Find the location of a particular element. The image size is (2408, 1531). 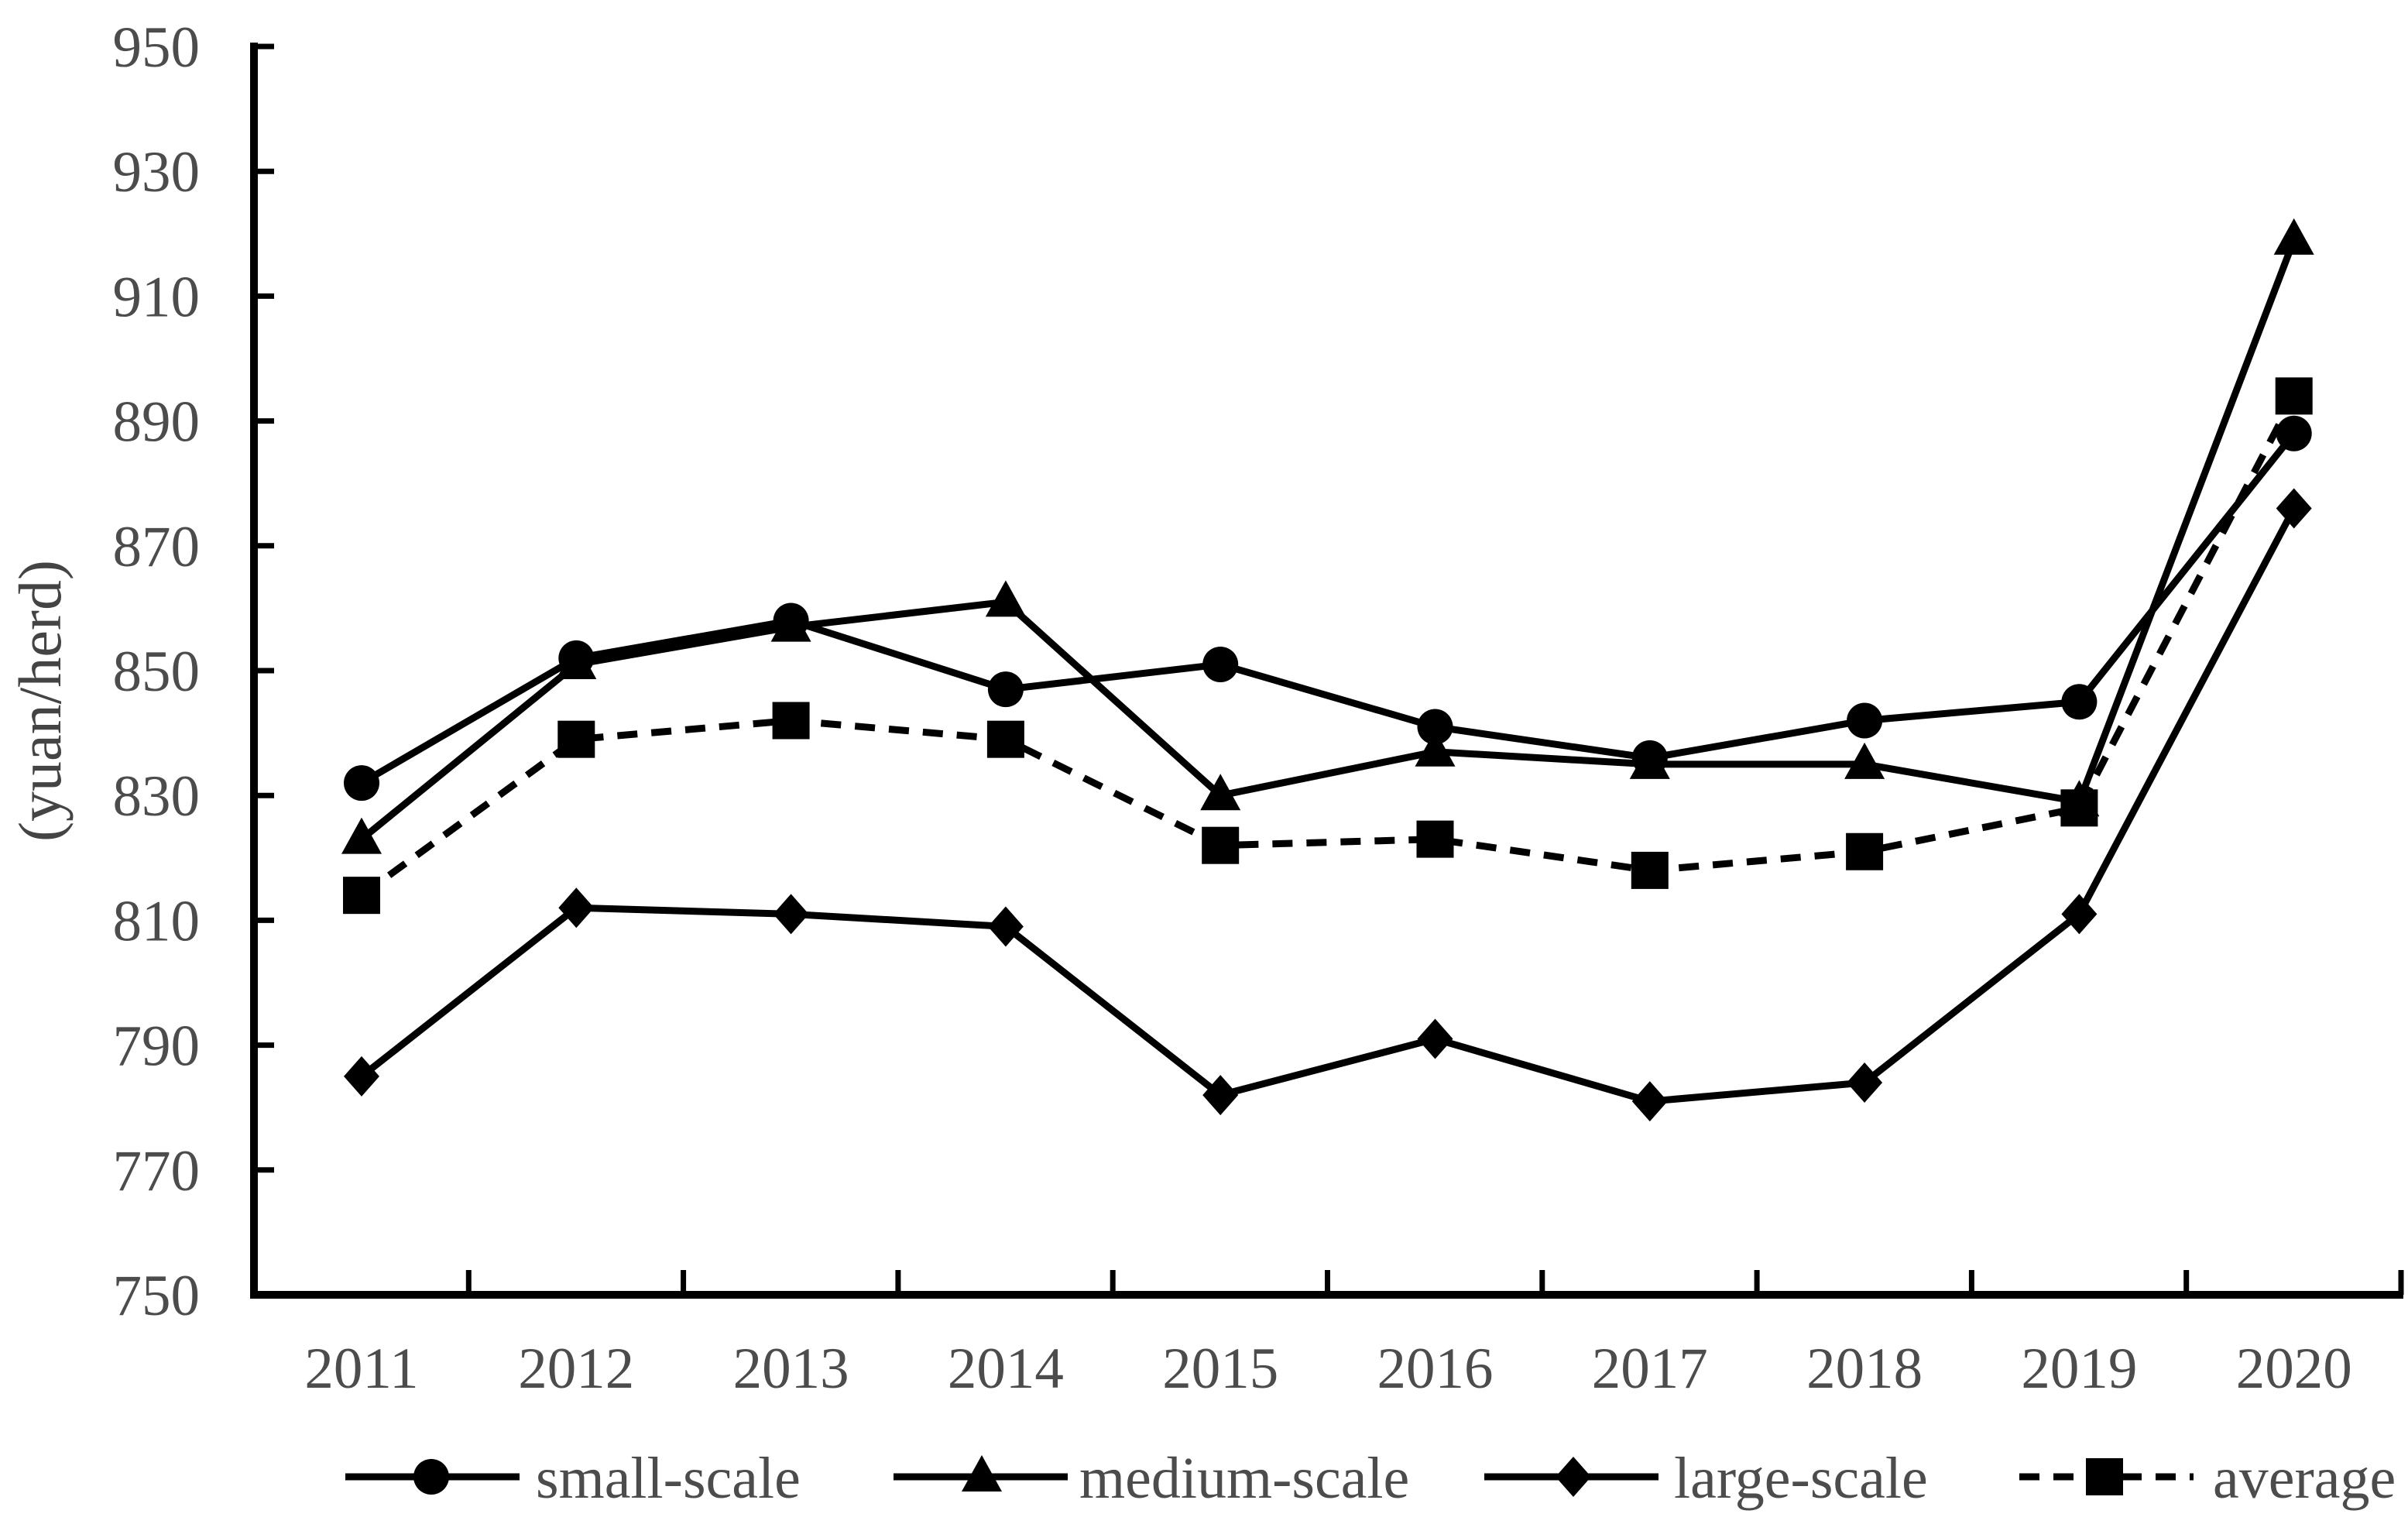

x-tick-label: 2016 is located at coordinates (1436, 1369).